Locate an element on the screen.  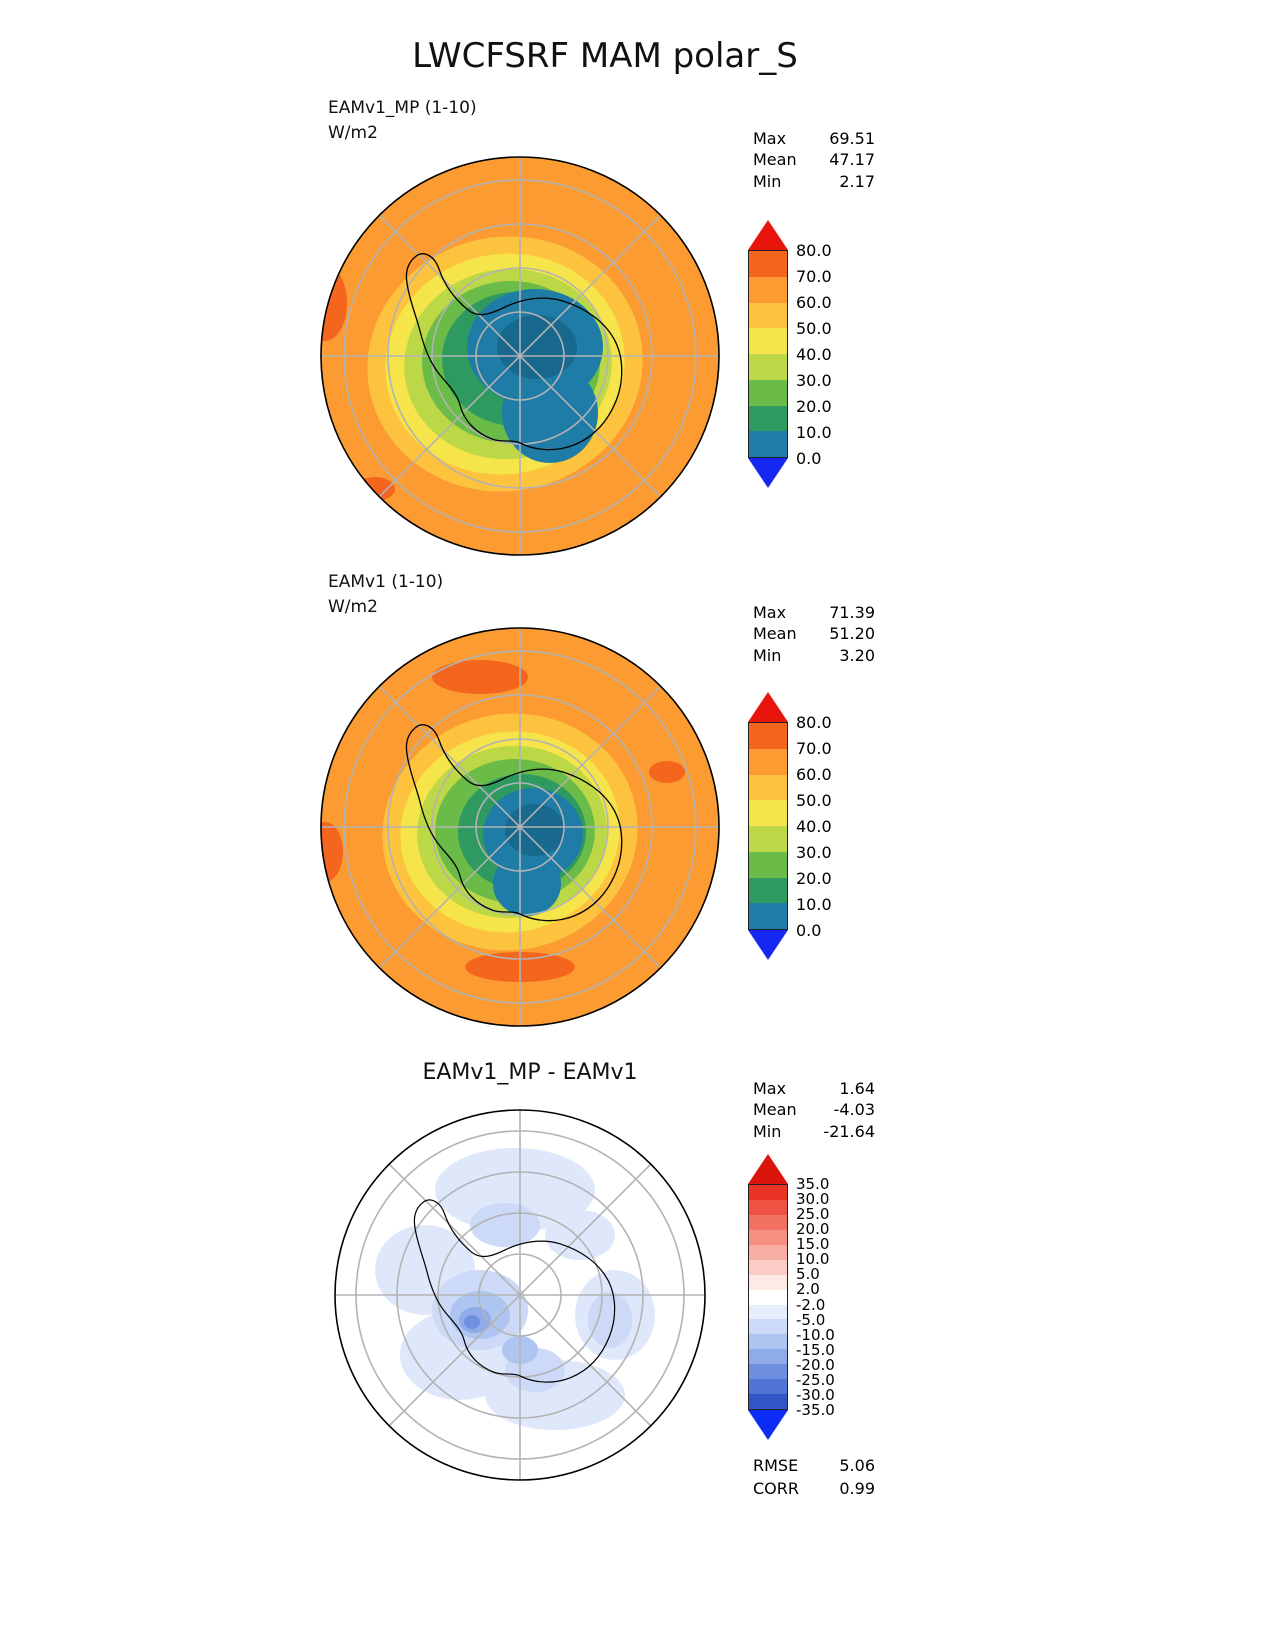
stat-row: Max 71.39 is located at coordinates (814, 612).